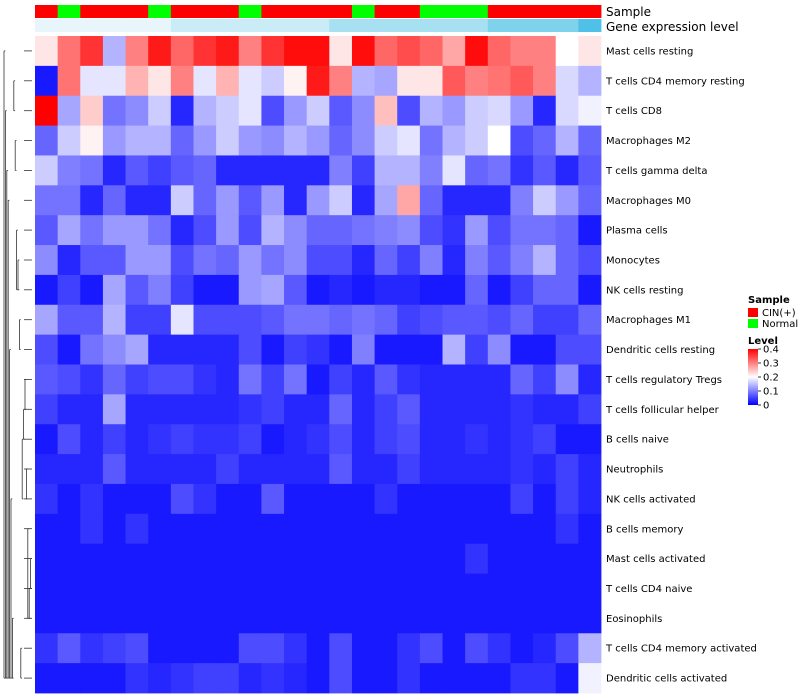 Image resolution: width=800 pixels, height=700 pixels. Describe the element at coordinates (663, 380) in the screenshot. I see `row-label: T cells regulatory Tregs` at that location.